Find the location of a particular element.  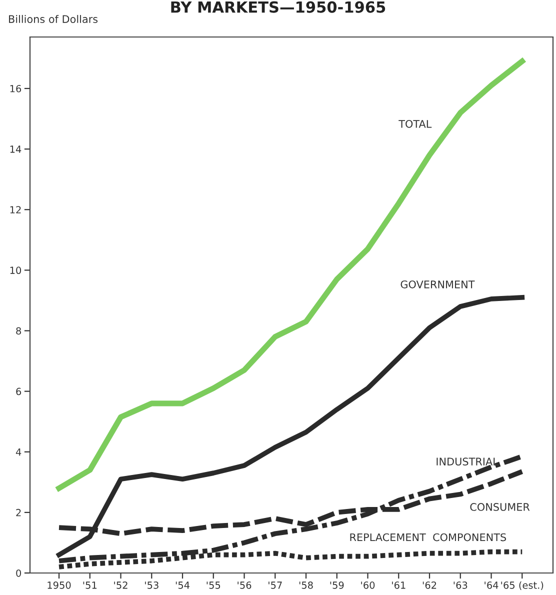

series-label: GOVERNMENT is located at coordinates (437, 284).